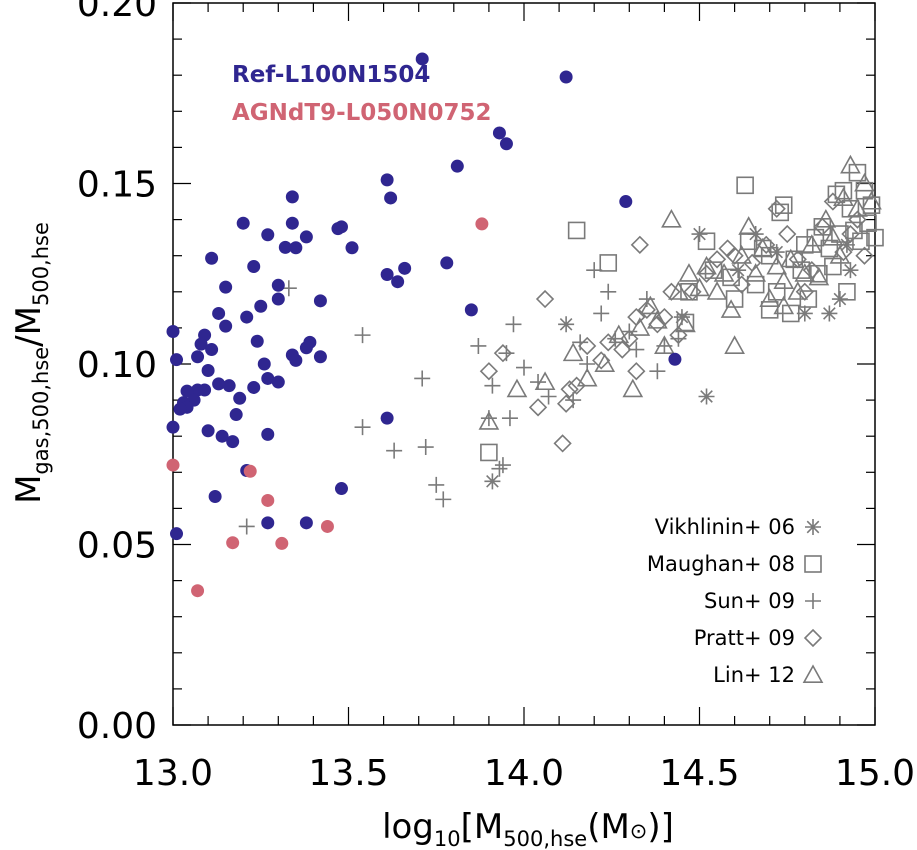 Image resolution: width=917 pixels, height=850 pixels. I want to click on x-axis-title-sub1: 10, so click(447, 838).